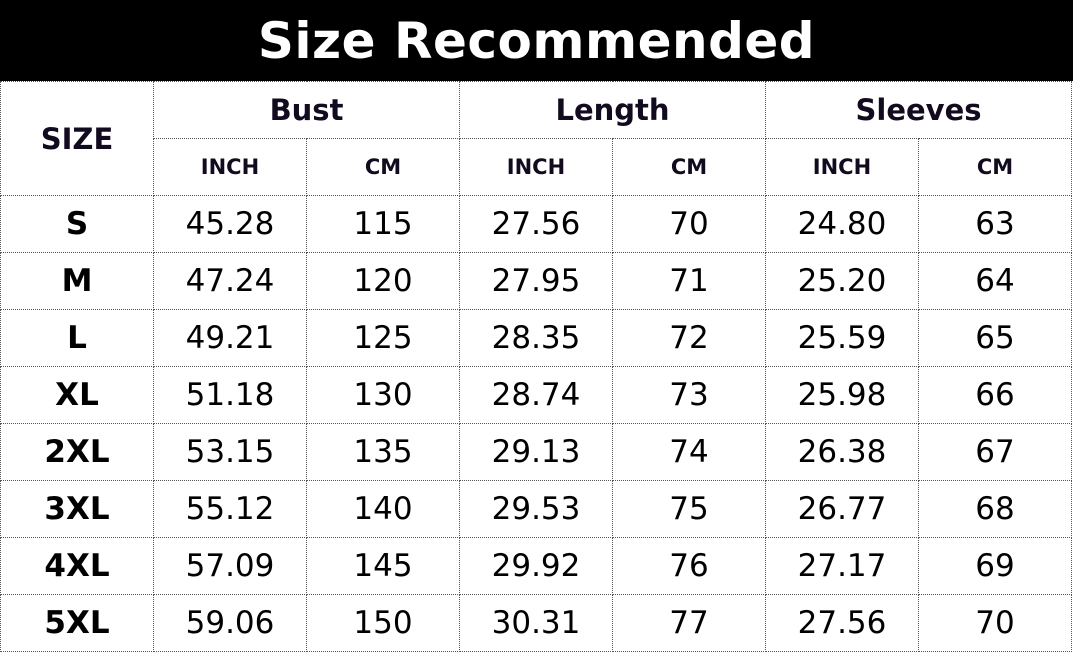 Image resolution: width=1073 pixels, height=653 pixels. I want to click on length-header: Length, so click(612, 110).